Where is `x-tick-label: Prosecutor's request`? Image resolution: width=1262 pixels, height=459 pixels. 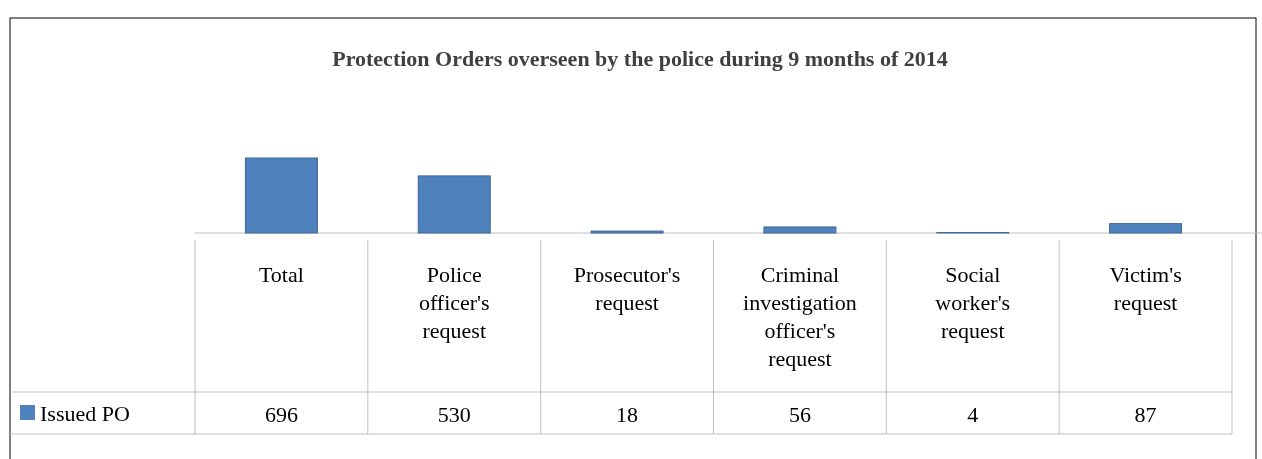
x-tick-label: Prosecutor's request is located at coordinates (627, 288).